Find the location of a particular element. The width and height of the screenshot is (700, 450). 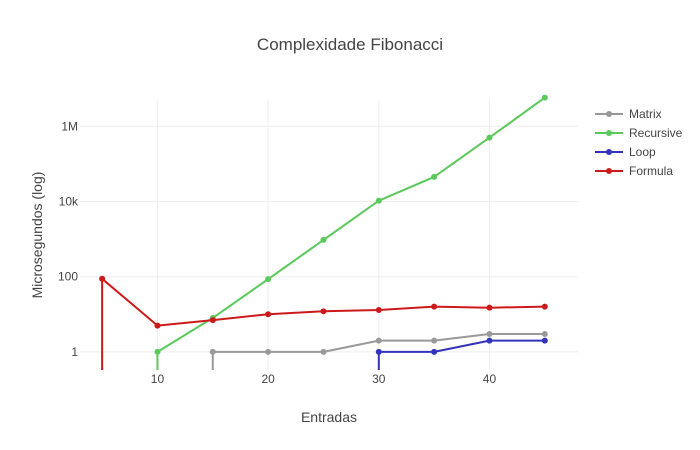

y-tick-label: 1M is located at coordinates (69, 126).